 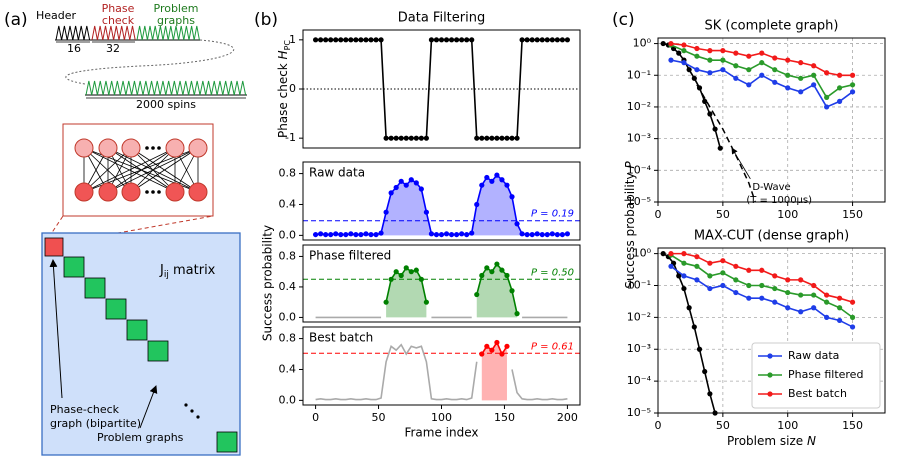 What do you see at coordinates (292, 88) in the screenshot?
I see `y-tick-label: 0` at bounding box center [292, 88].